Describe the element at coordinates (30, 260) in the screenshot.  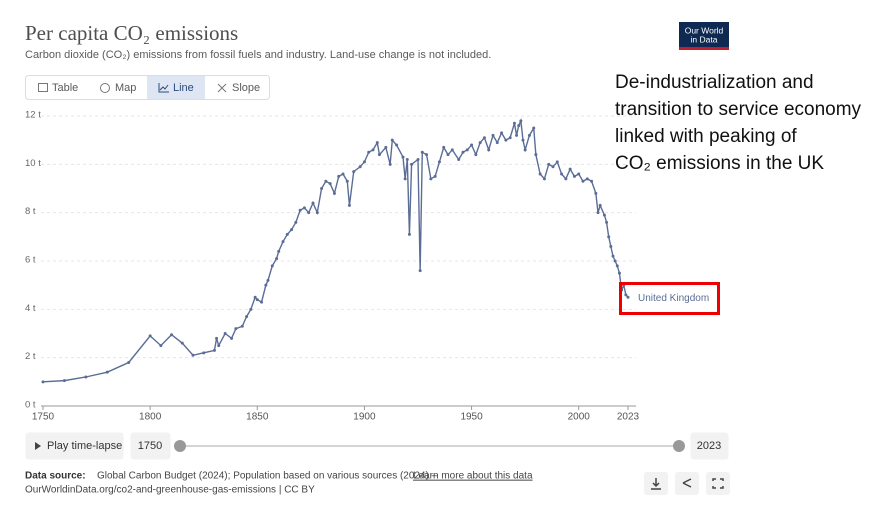
I see `y-tick-label: 6 t` at that location.